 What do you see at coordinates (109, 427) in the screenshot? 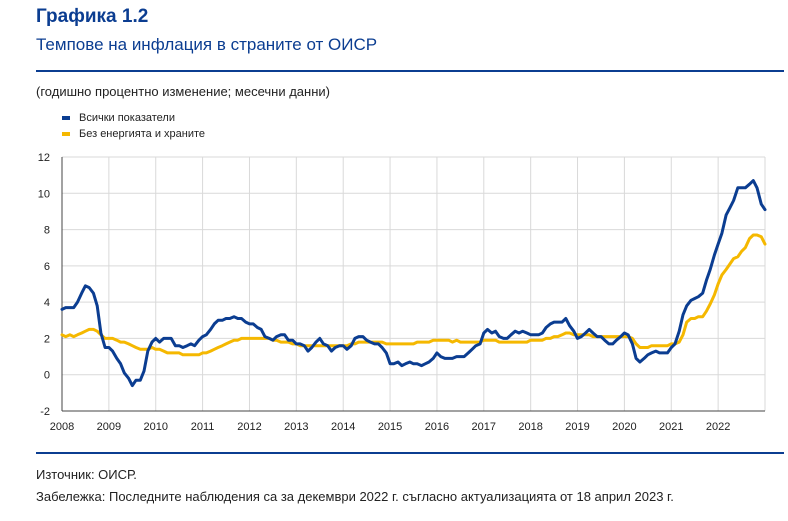
I see `x-tick-label: 2009` at bounding box center [109, 427].